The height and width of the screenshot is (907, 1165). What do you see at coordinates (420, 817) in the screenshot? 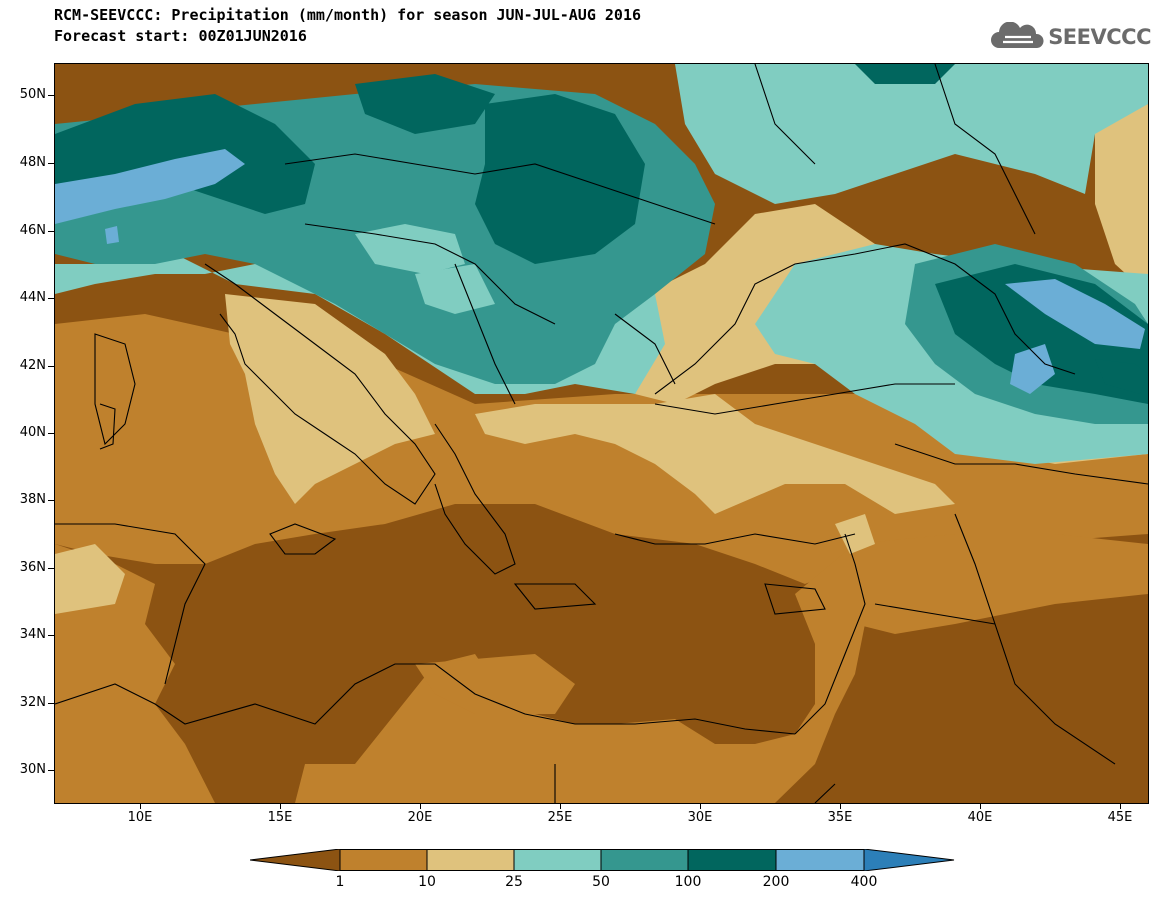
I see `lon-label: 20E` at bounding box center [420, 817].